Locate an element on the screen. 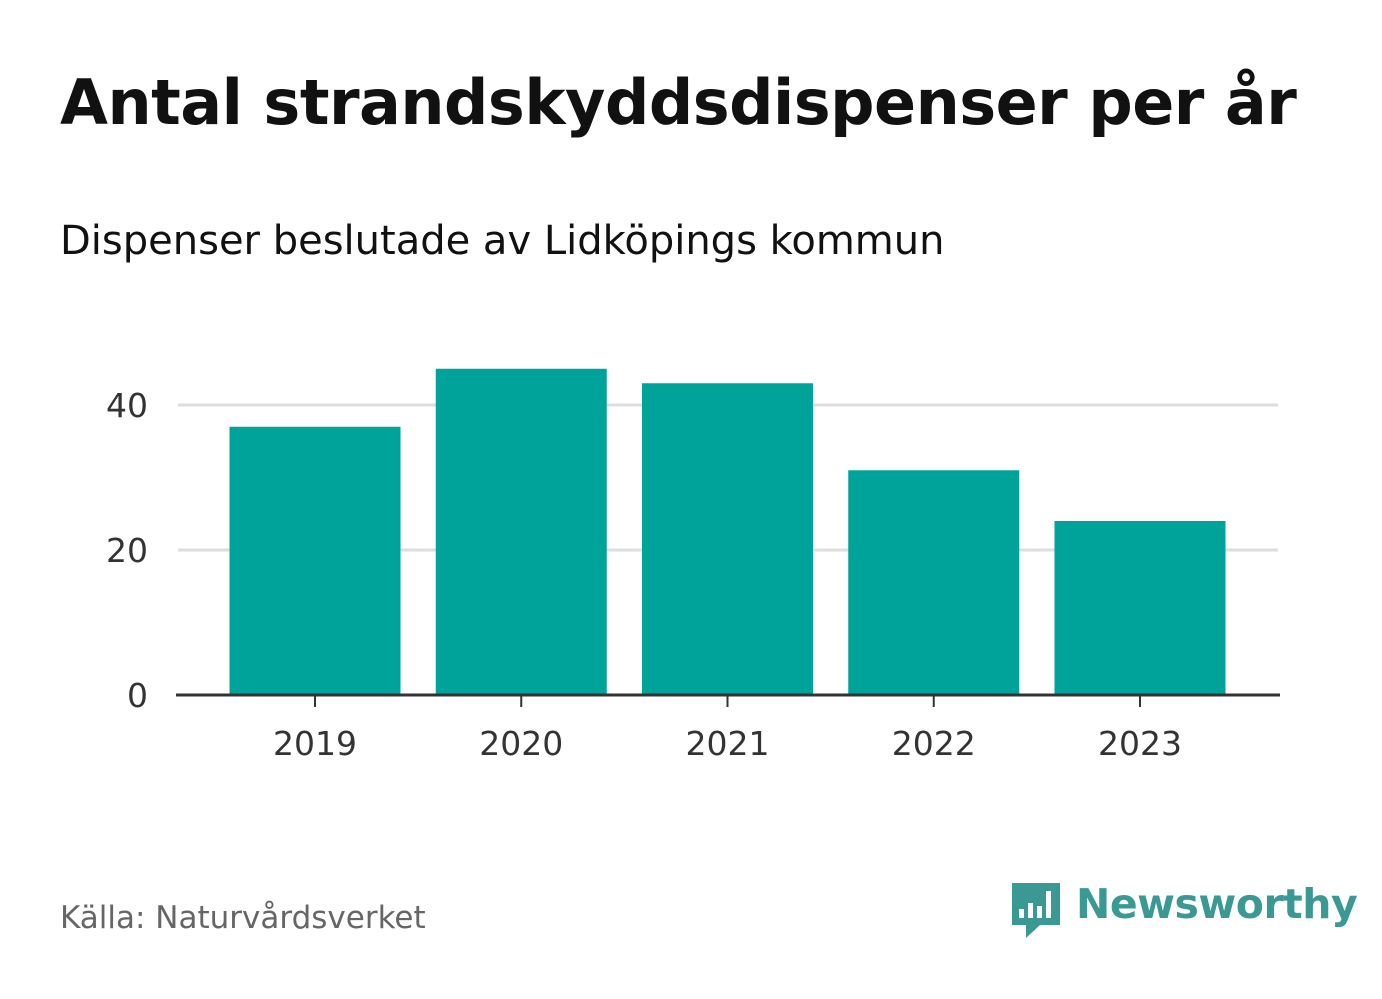  chart-title: Antal strandskyddsdispenser per år is located at coordinates (678, 102).